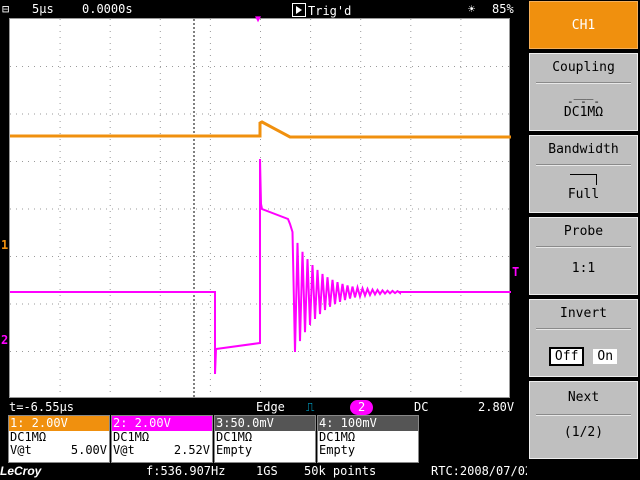 The width and height of the screenshot is (640, 480). I want to click on trigger-time-readout: t=-6.55µs, so click(42, 407).